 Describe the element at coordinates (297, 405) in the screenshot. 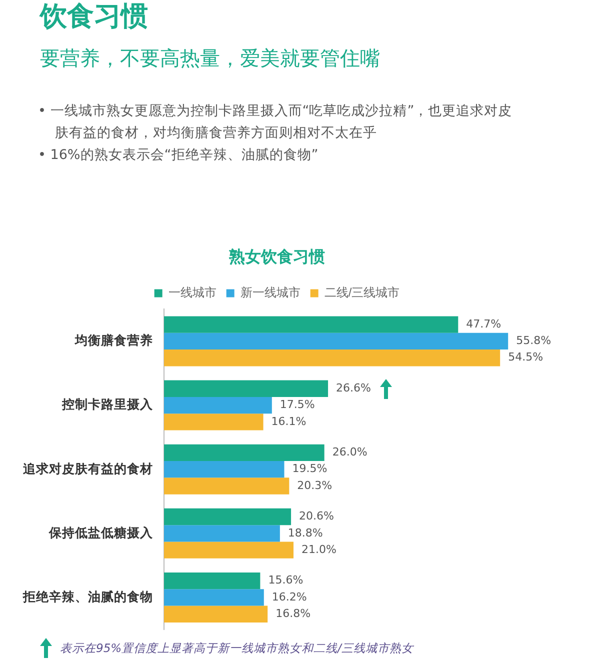

I see `data-label: 17.5%` at that location.